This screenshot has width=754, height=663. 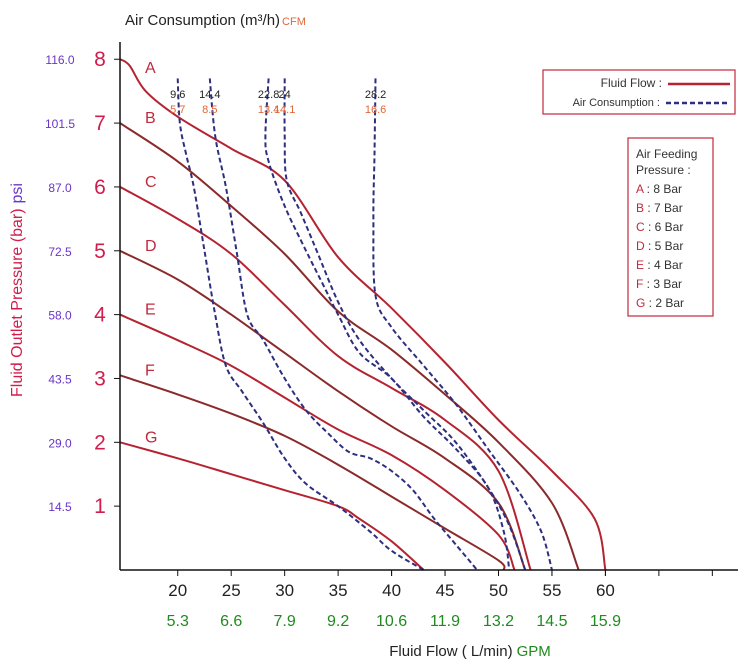 I want to click on air-label-m3h: 9.6, so click(x=177, y=95).